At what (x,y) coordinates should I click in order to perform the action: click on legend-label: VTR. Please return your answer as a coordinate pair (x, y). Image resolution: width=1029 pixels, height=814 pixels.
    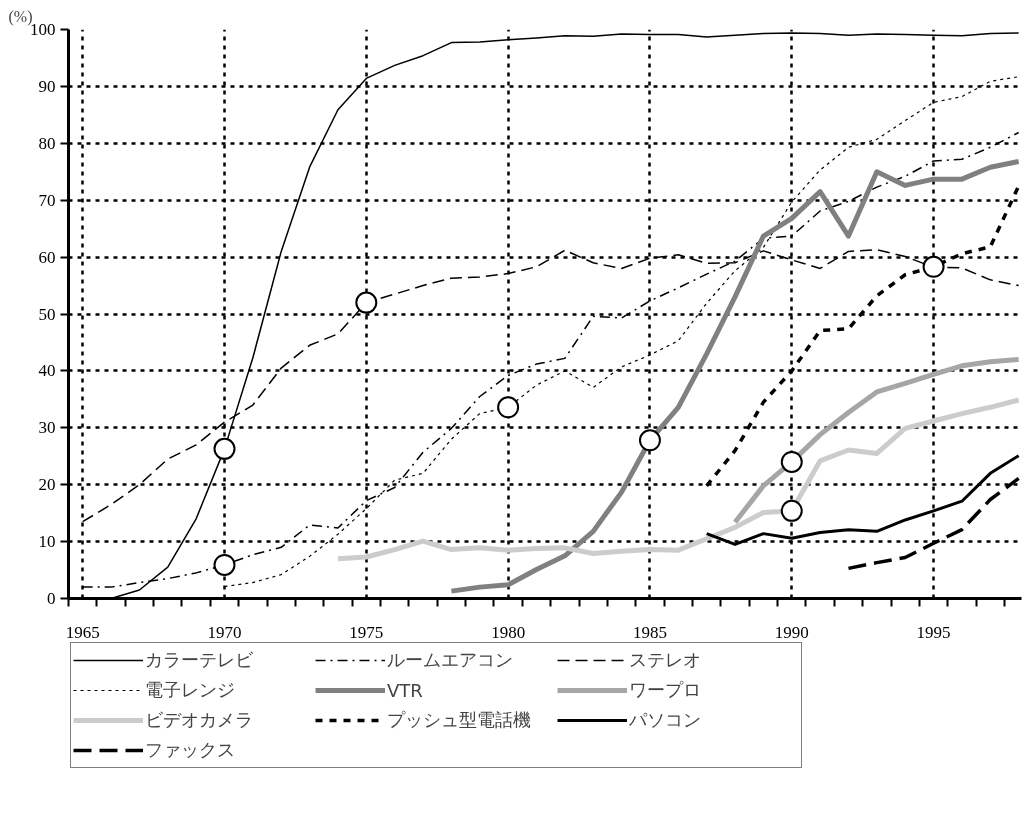
    Looking at the image, I should click on (405, 690).